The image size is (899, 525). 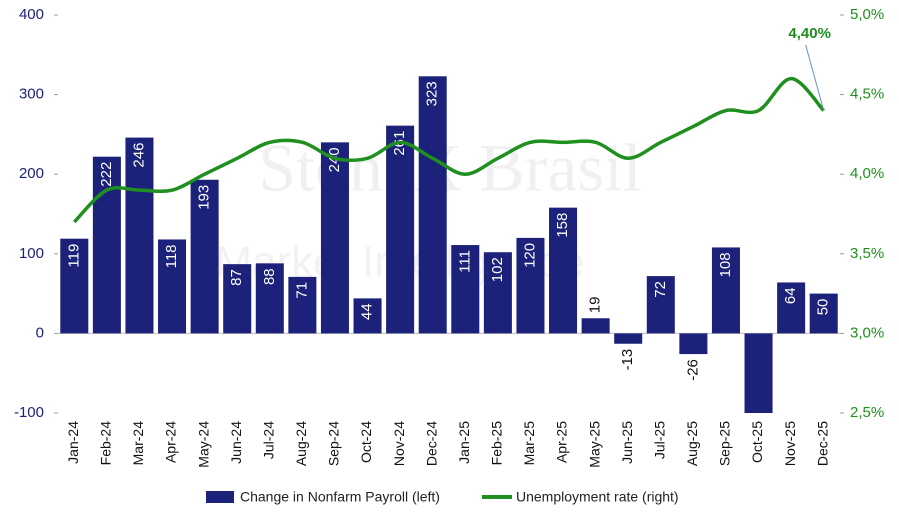 What do you see at coordinates (138, 443) in the screenshot?
I see `x-tick-label: Mar-24` at bounding box center [138, 443].